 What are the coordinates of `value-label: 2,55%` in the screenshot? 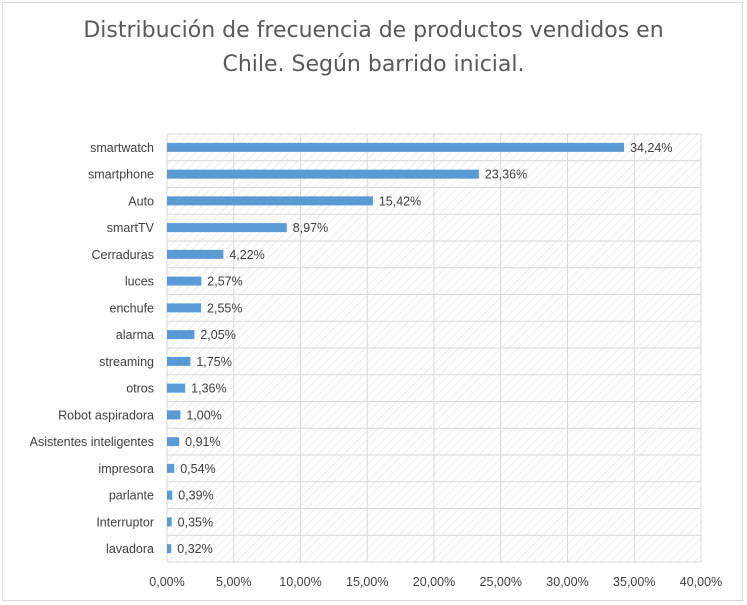 It's located at (224, 308).